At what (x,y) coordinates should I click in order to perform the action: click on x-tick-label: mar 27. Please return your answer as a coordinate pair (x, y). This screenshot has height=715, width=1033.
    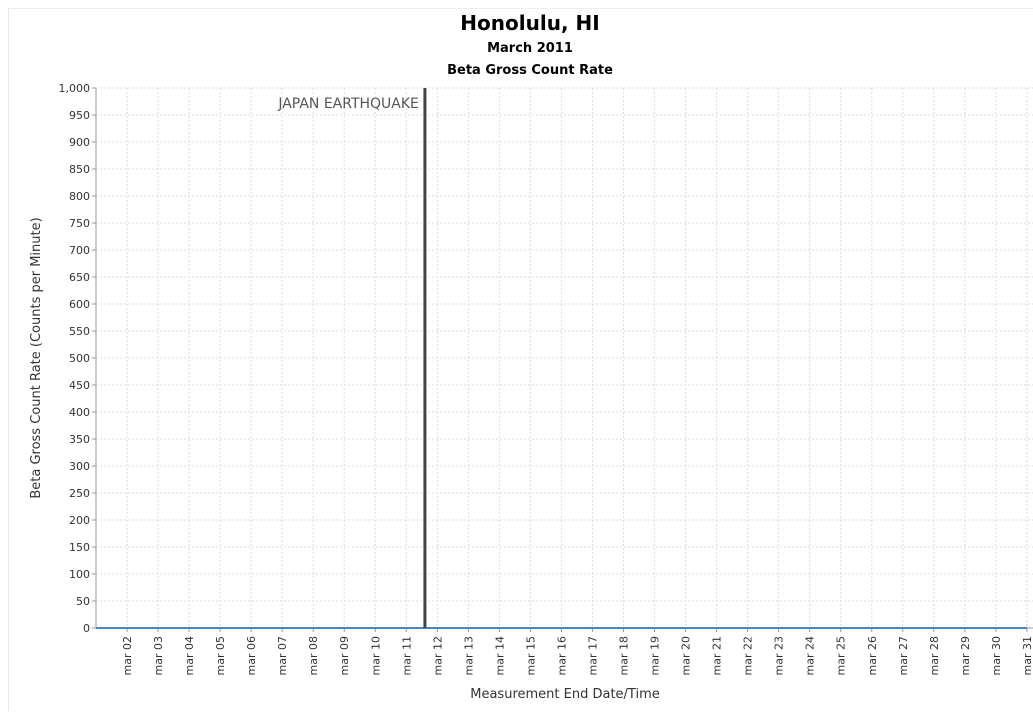
    Looking at the image, I should click on (903, 655).